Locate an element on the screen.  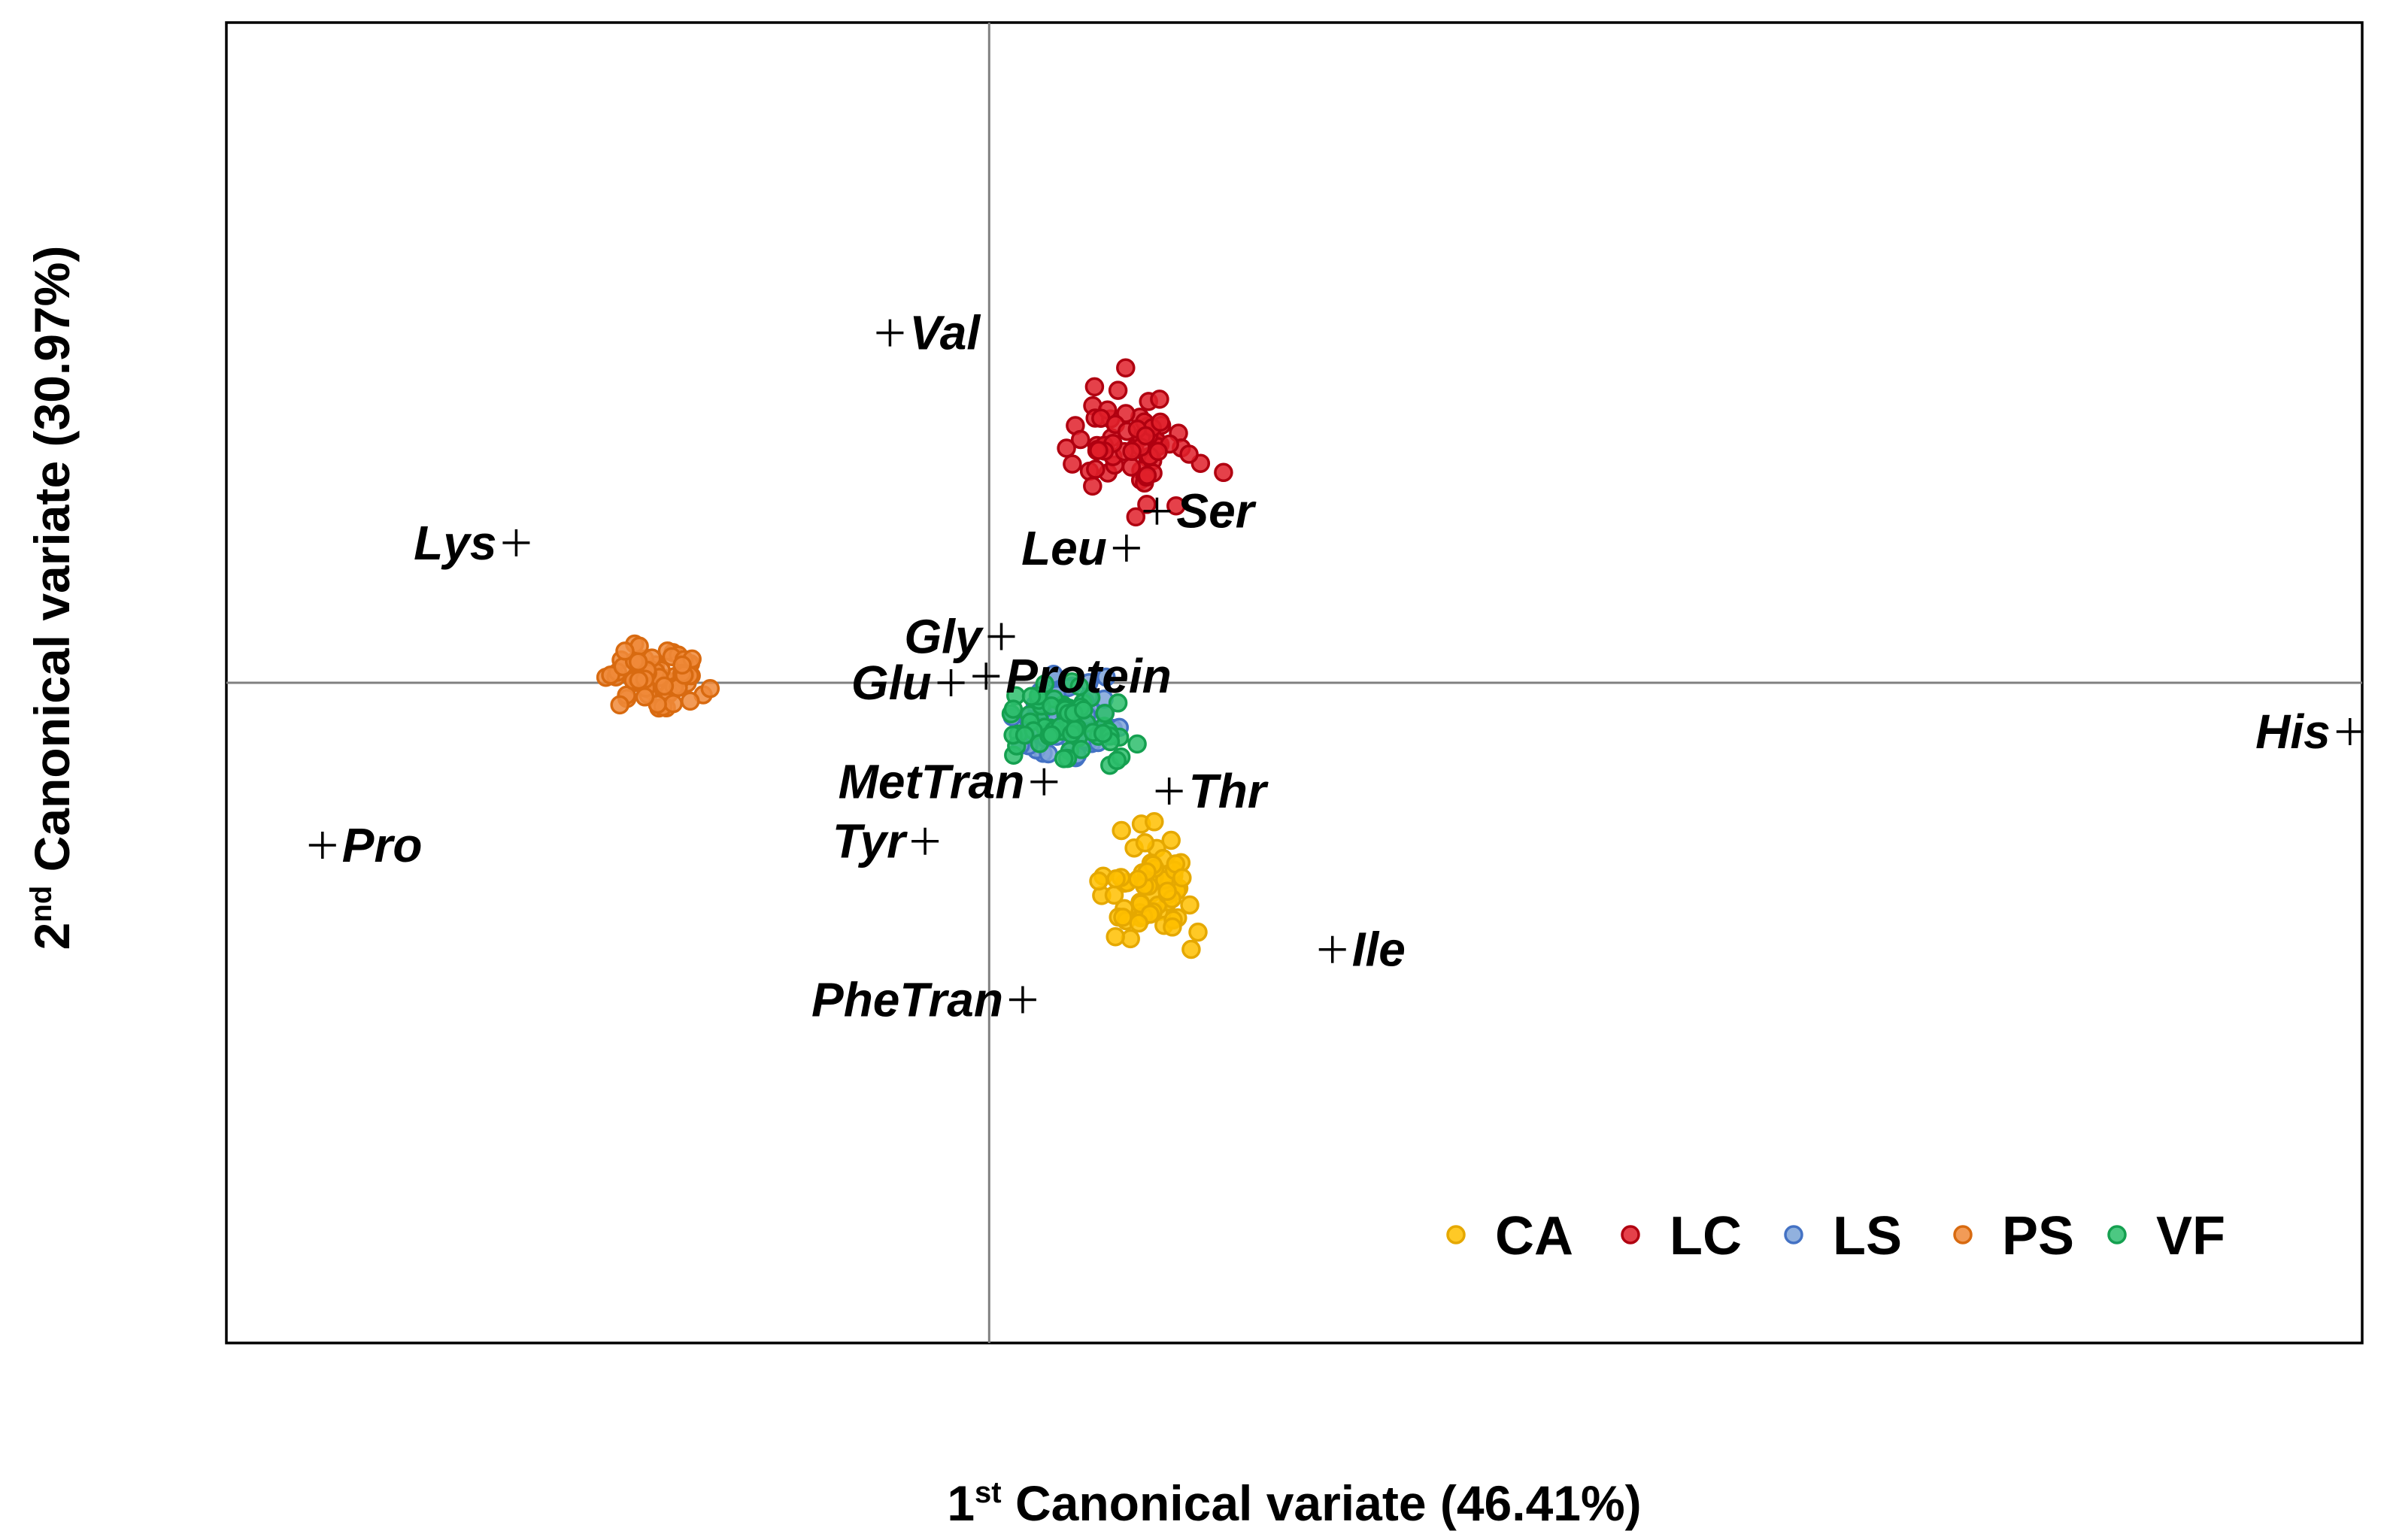
scatter-points is located at coordinates (914, 658).